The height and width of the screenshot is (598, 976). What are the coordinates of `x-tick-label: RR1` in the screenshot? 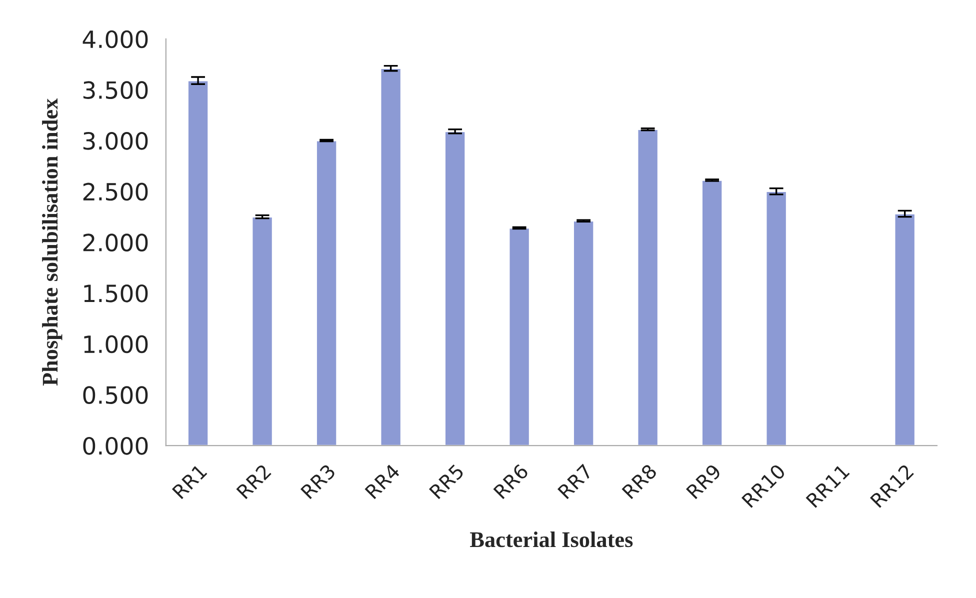 It's located at (190, 482).